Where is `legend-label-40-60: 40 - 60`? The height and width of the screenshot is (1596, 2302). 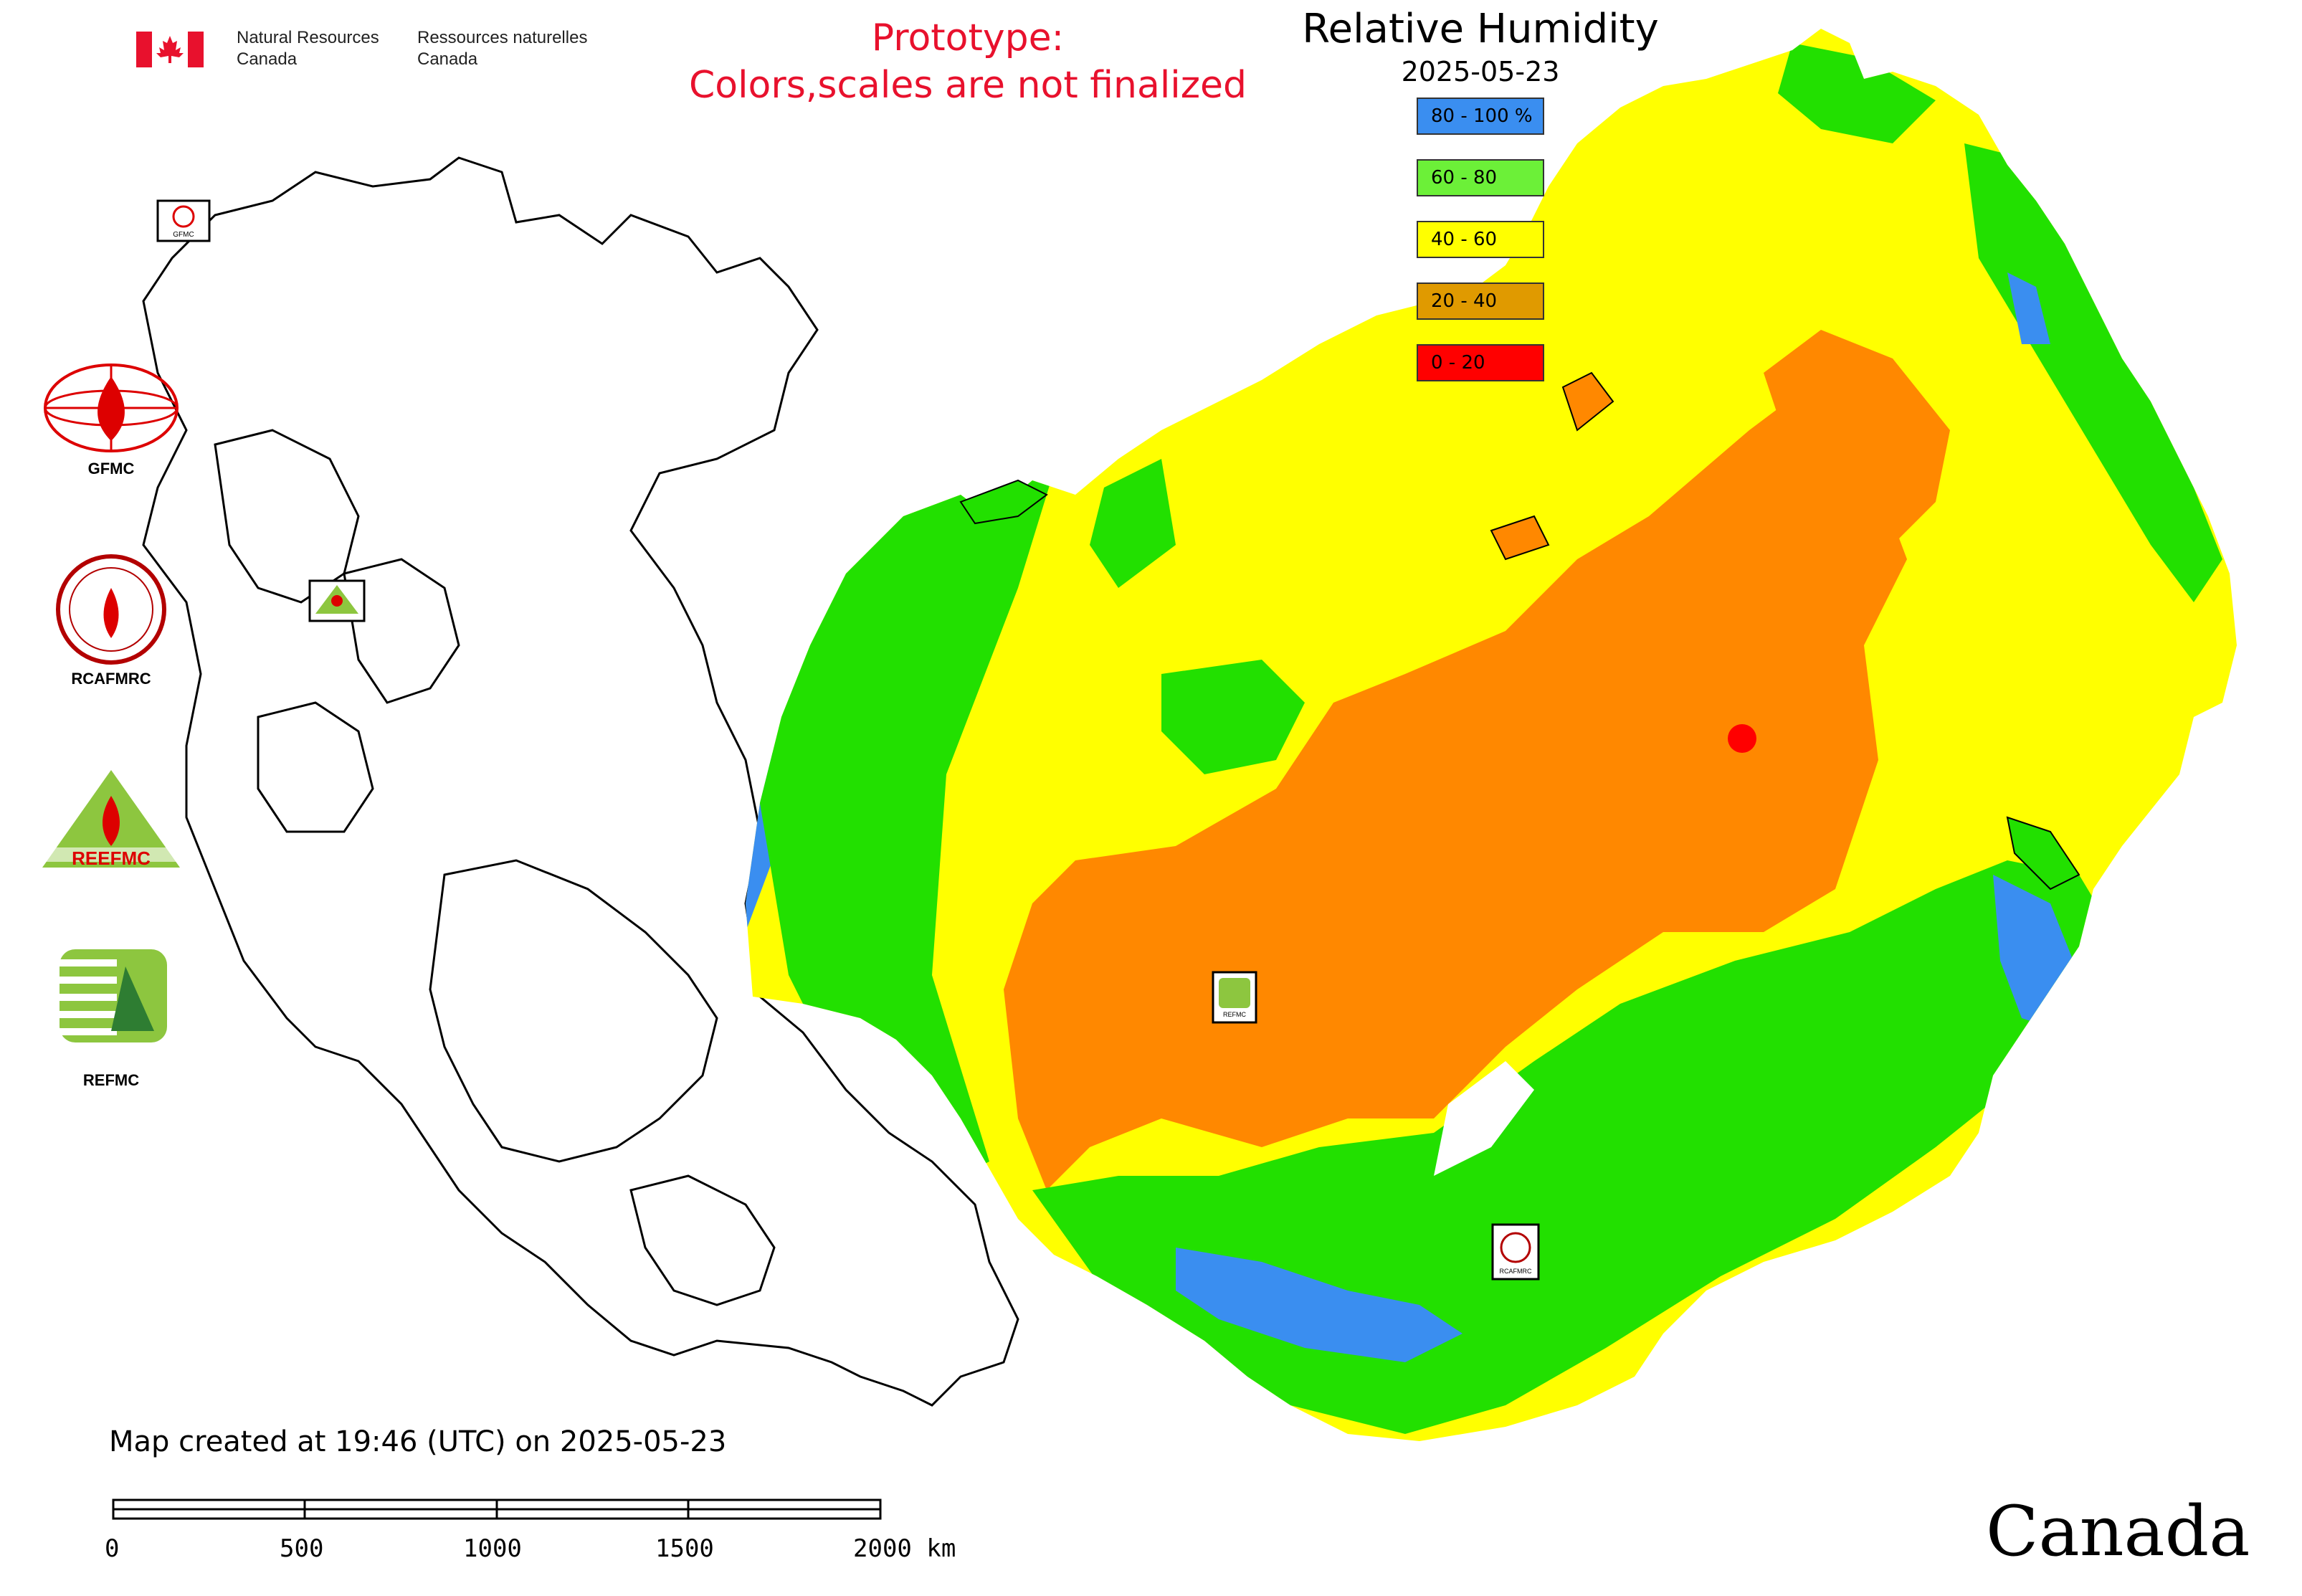
legend-label-40-60: 40 - 60 is located at coordinates (1465, 239).